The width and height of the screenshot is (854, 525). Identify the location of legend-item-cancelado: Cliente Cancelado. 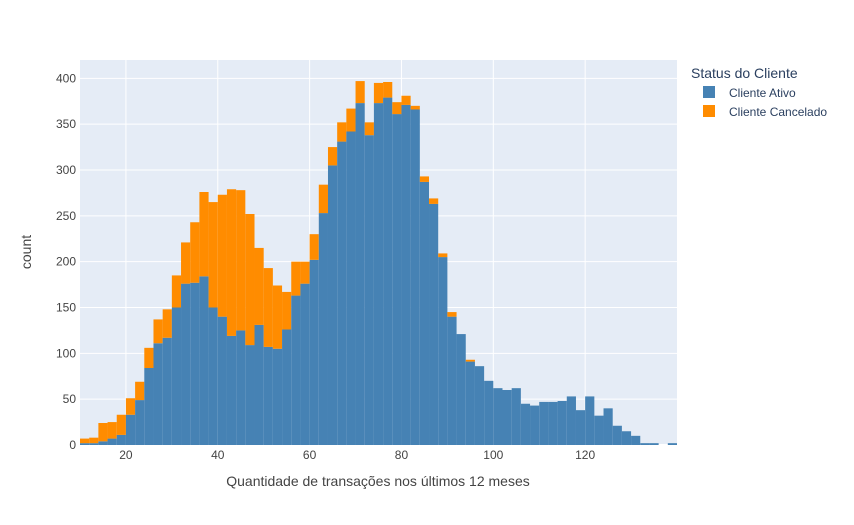
(765, 112).